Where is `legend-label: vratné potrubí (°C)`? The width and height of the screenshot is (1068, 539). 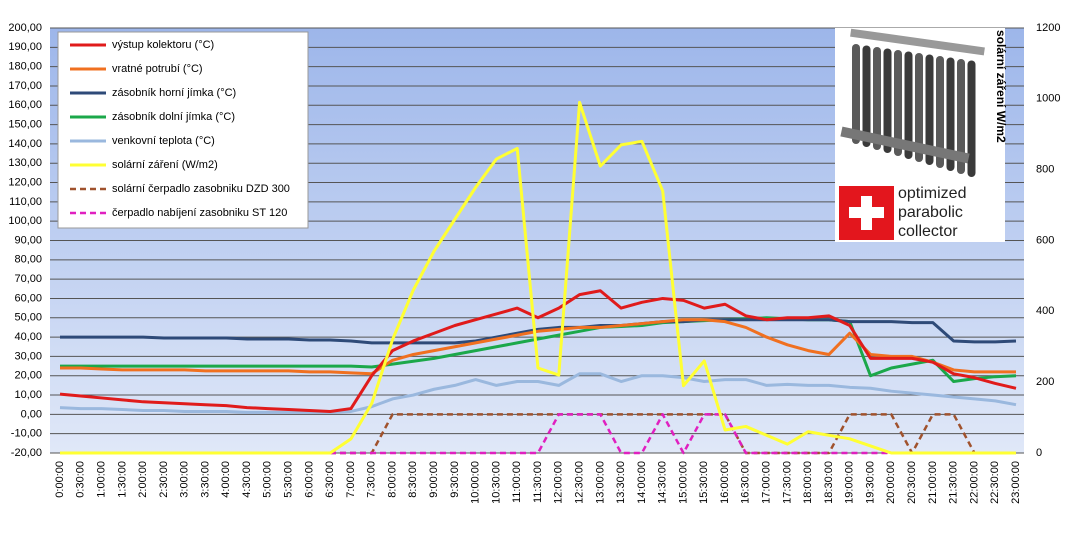 legend-label: vratné potrubí (°C) is located at coordinates (157, 69).